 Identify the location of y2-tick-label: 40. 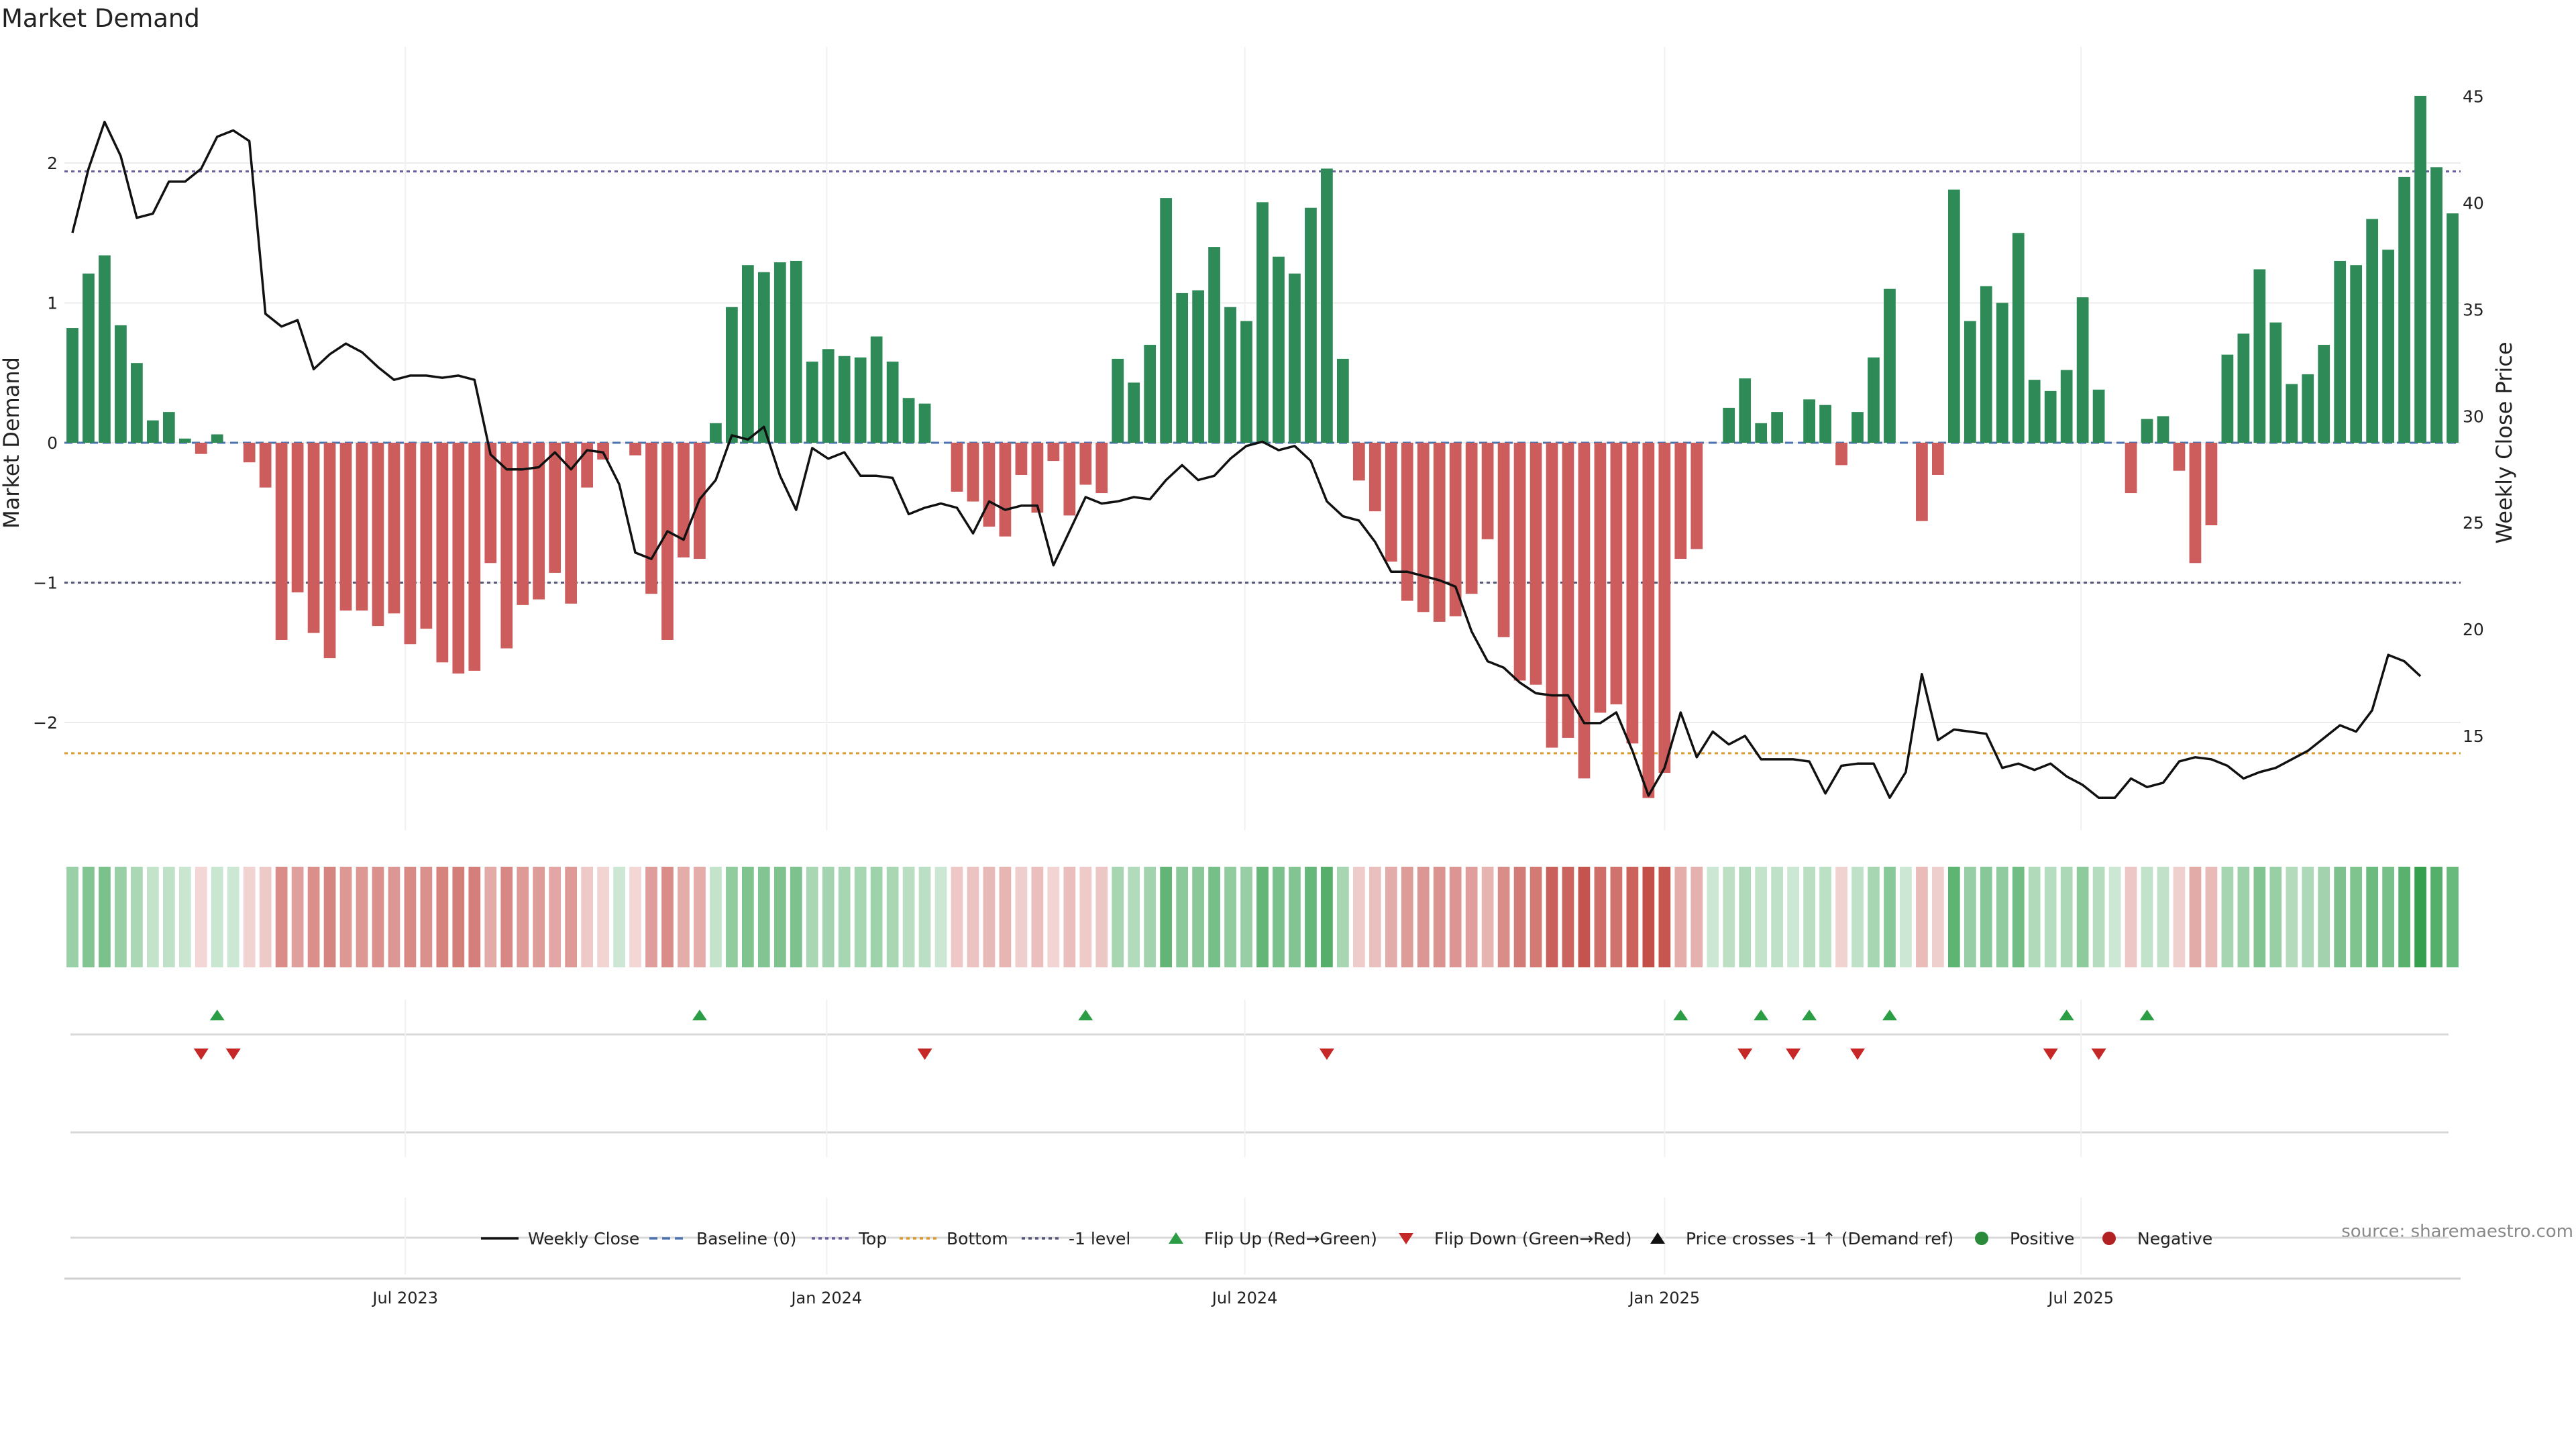
(2473, 203).